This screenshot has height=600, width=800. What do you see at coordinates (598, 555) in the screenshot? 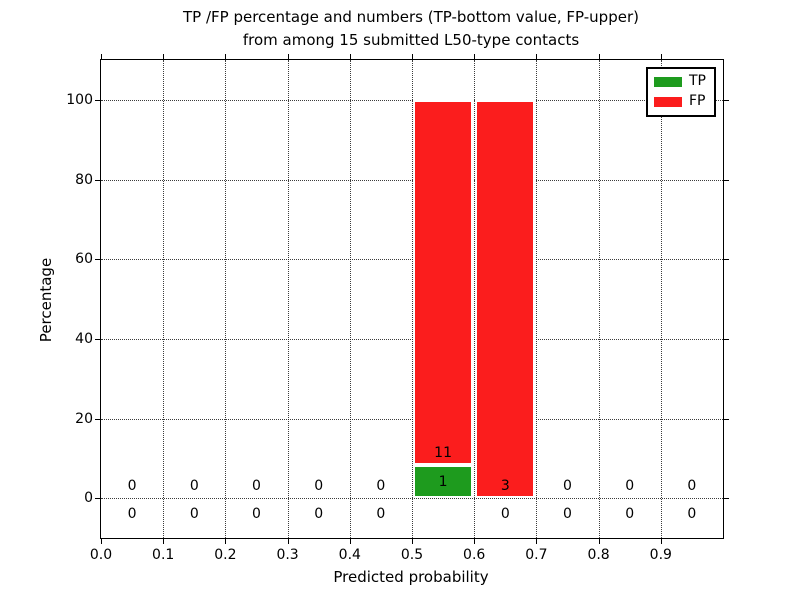
I see `x-tick-label: 0.8` at bounding box center [598, 555].